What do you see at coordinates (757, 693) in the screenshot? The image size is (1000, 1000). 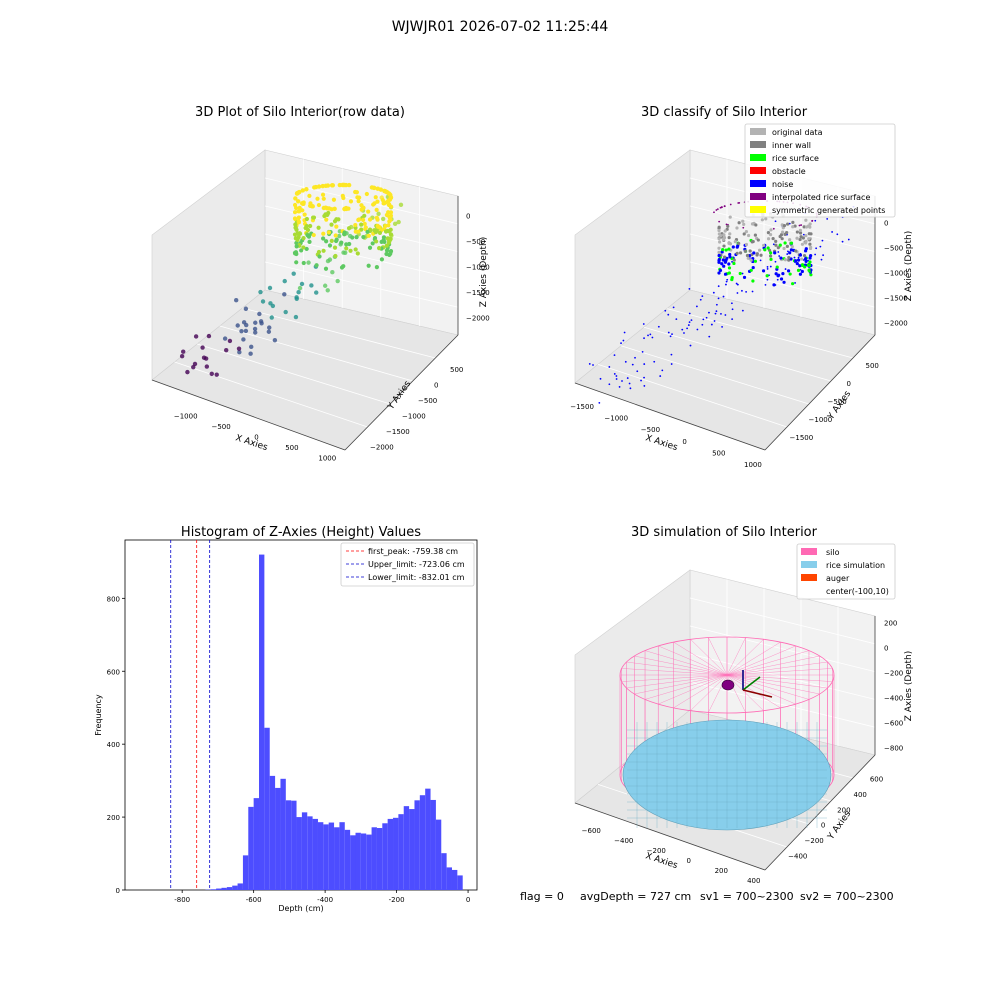 I see `auger-axis-x` at bounding box center [757, 693].